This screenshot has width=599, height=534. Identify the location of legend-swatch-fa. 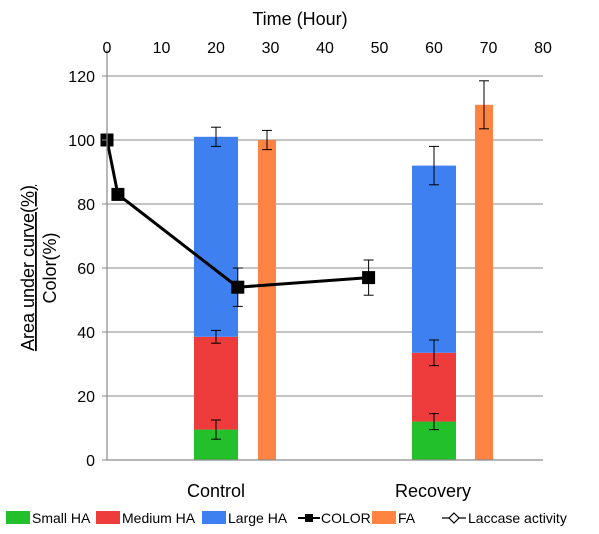
(384, 517).